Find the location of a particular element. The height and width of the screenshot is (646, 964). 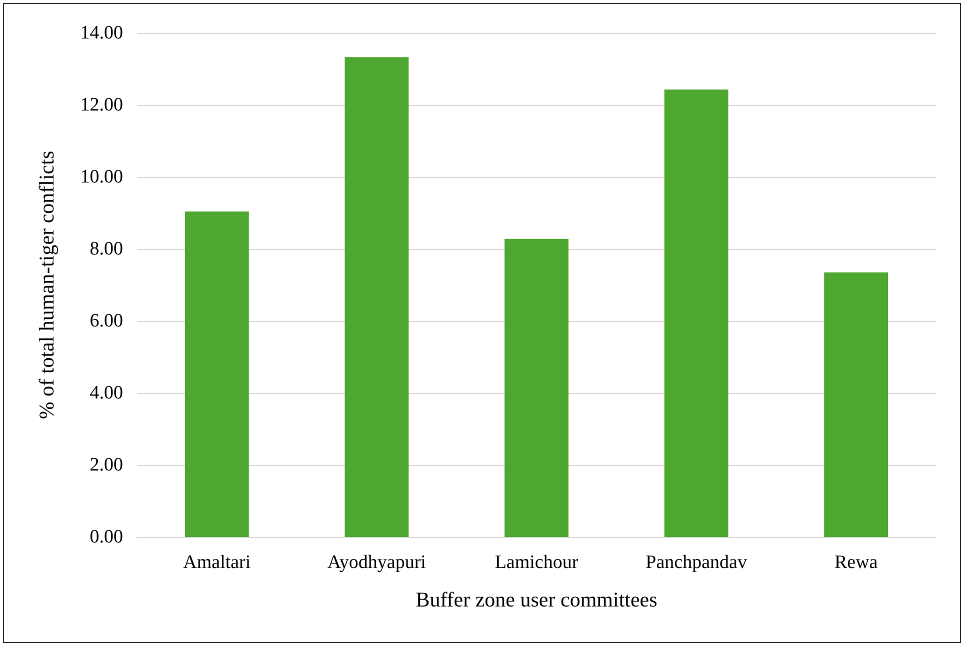

y-tick-label: 6.00 is located at coordinates (106, 321).